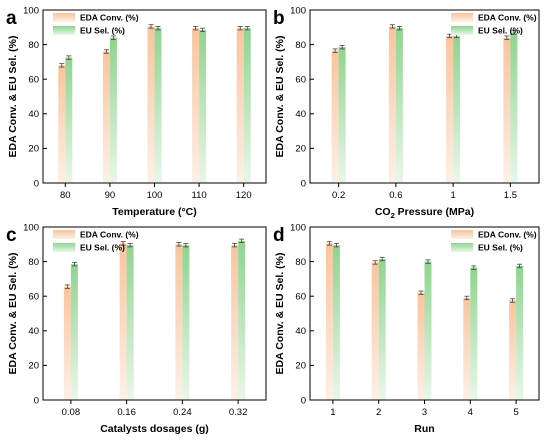 Image resolution: width=550 pixels, height=442 pixels. I want to click on x-tick-label: 2, so click(378, 412).